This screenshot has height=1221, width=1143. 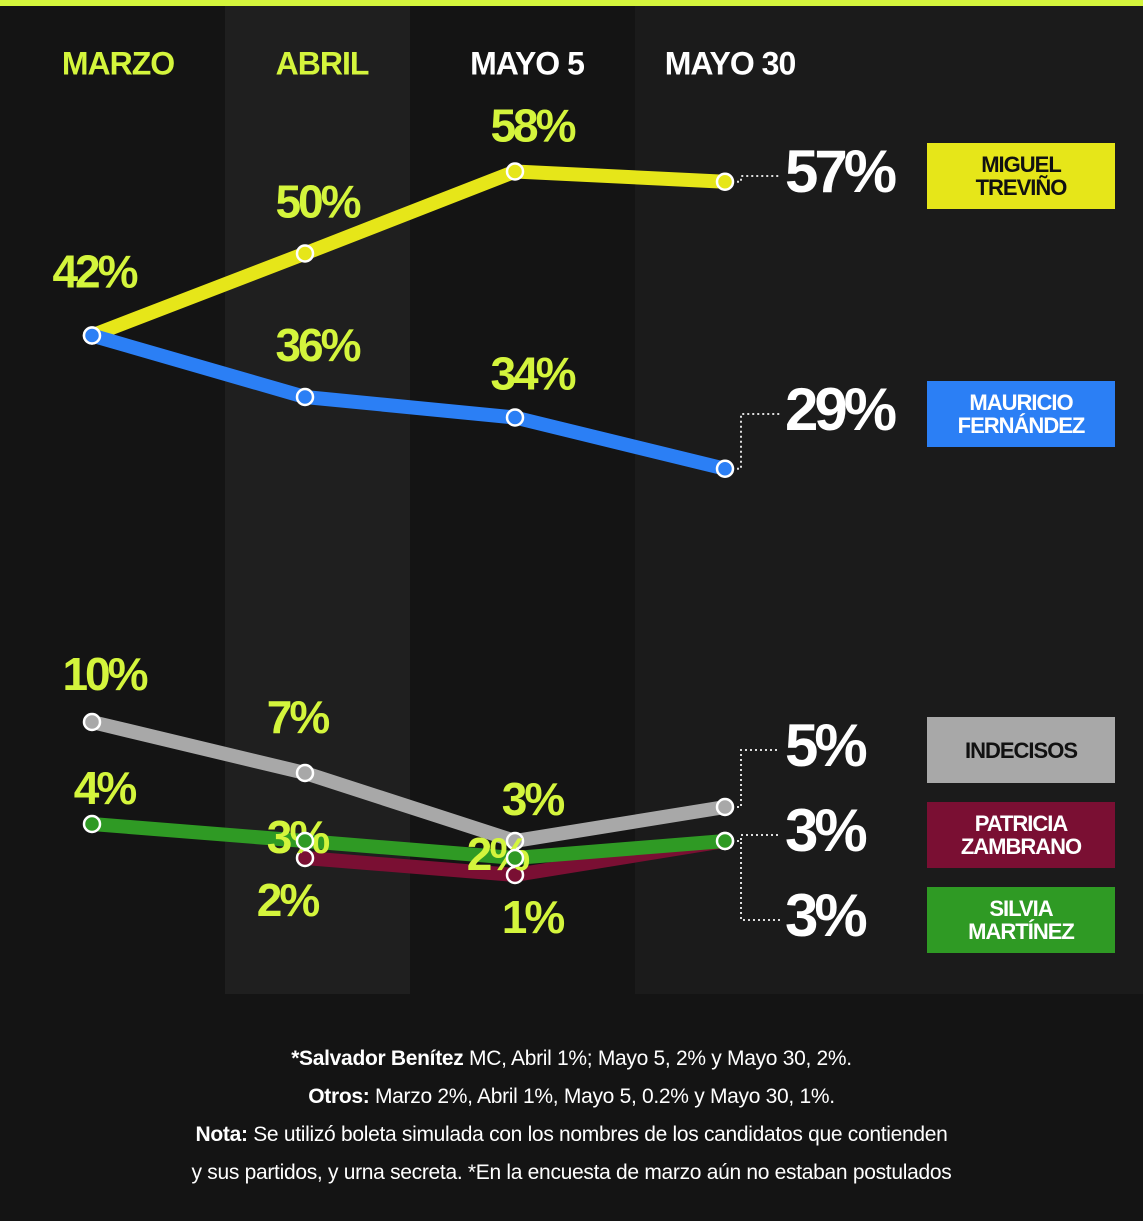 I want to click on data-label: 3%, so click(x=533, y=799).